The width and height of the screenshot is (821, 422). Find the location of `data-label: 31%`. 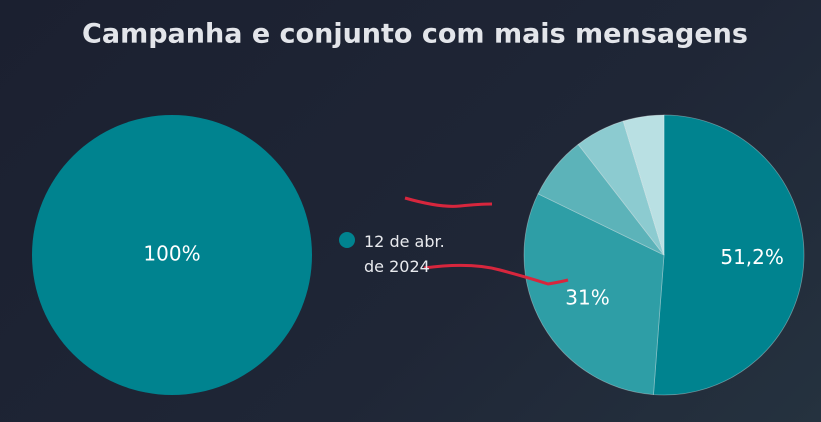

data-label: 31% is located at coordinates (587, 297).